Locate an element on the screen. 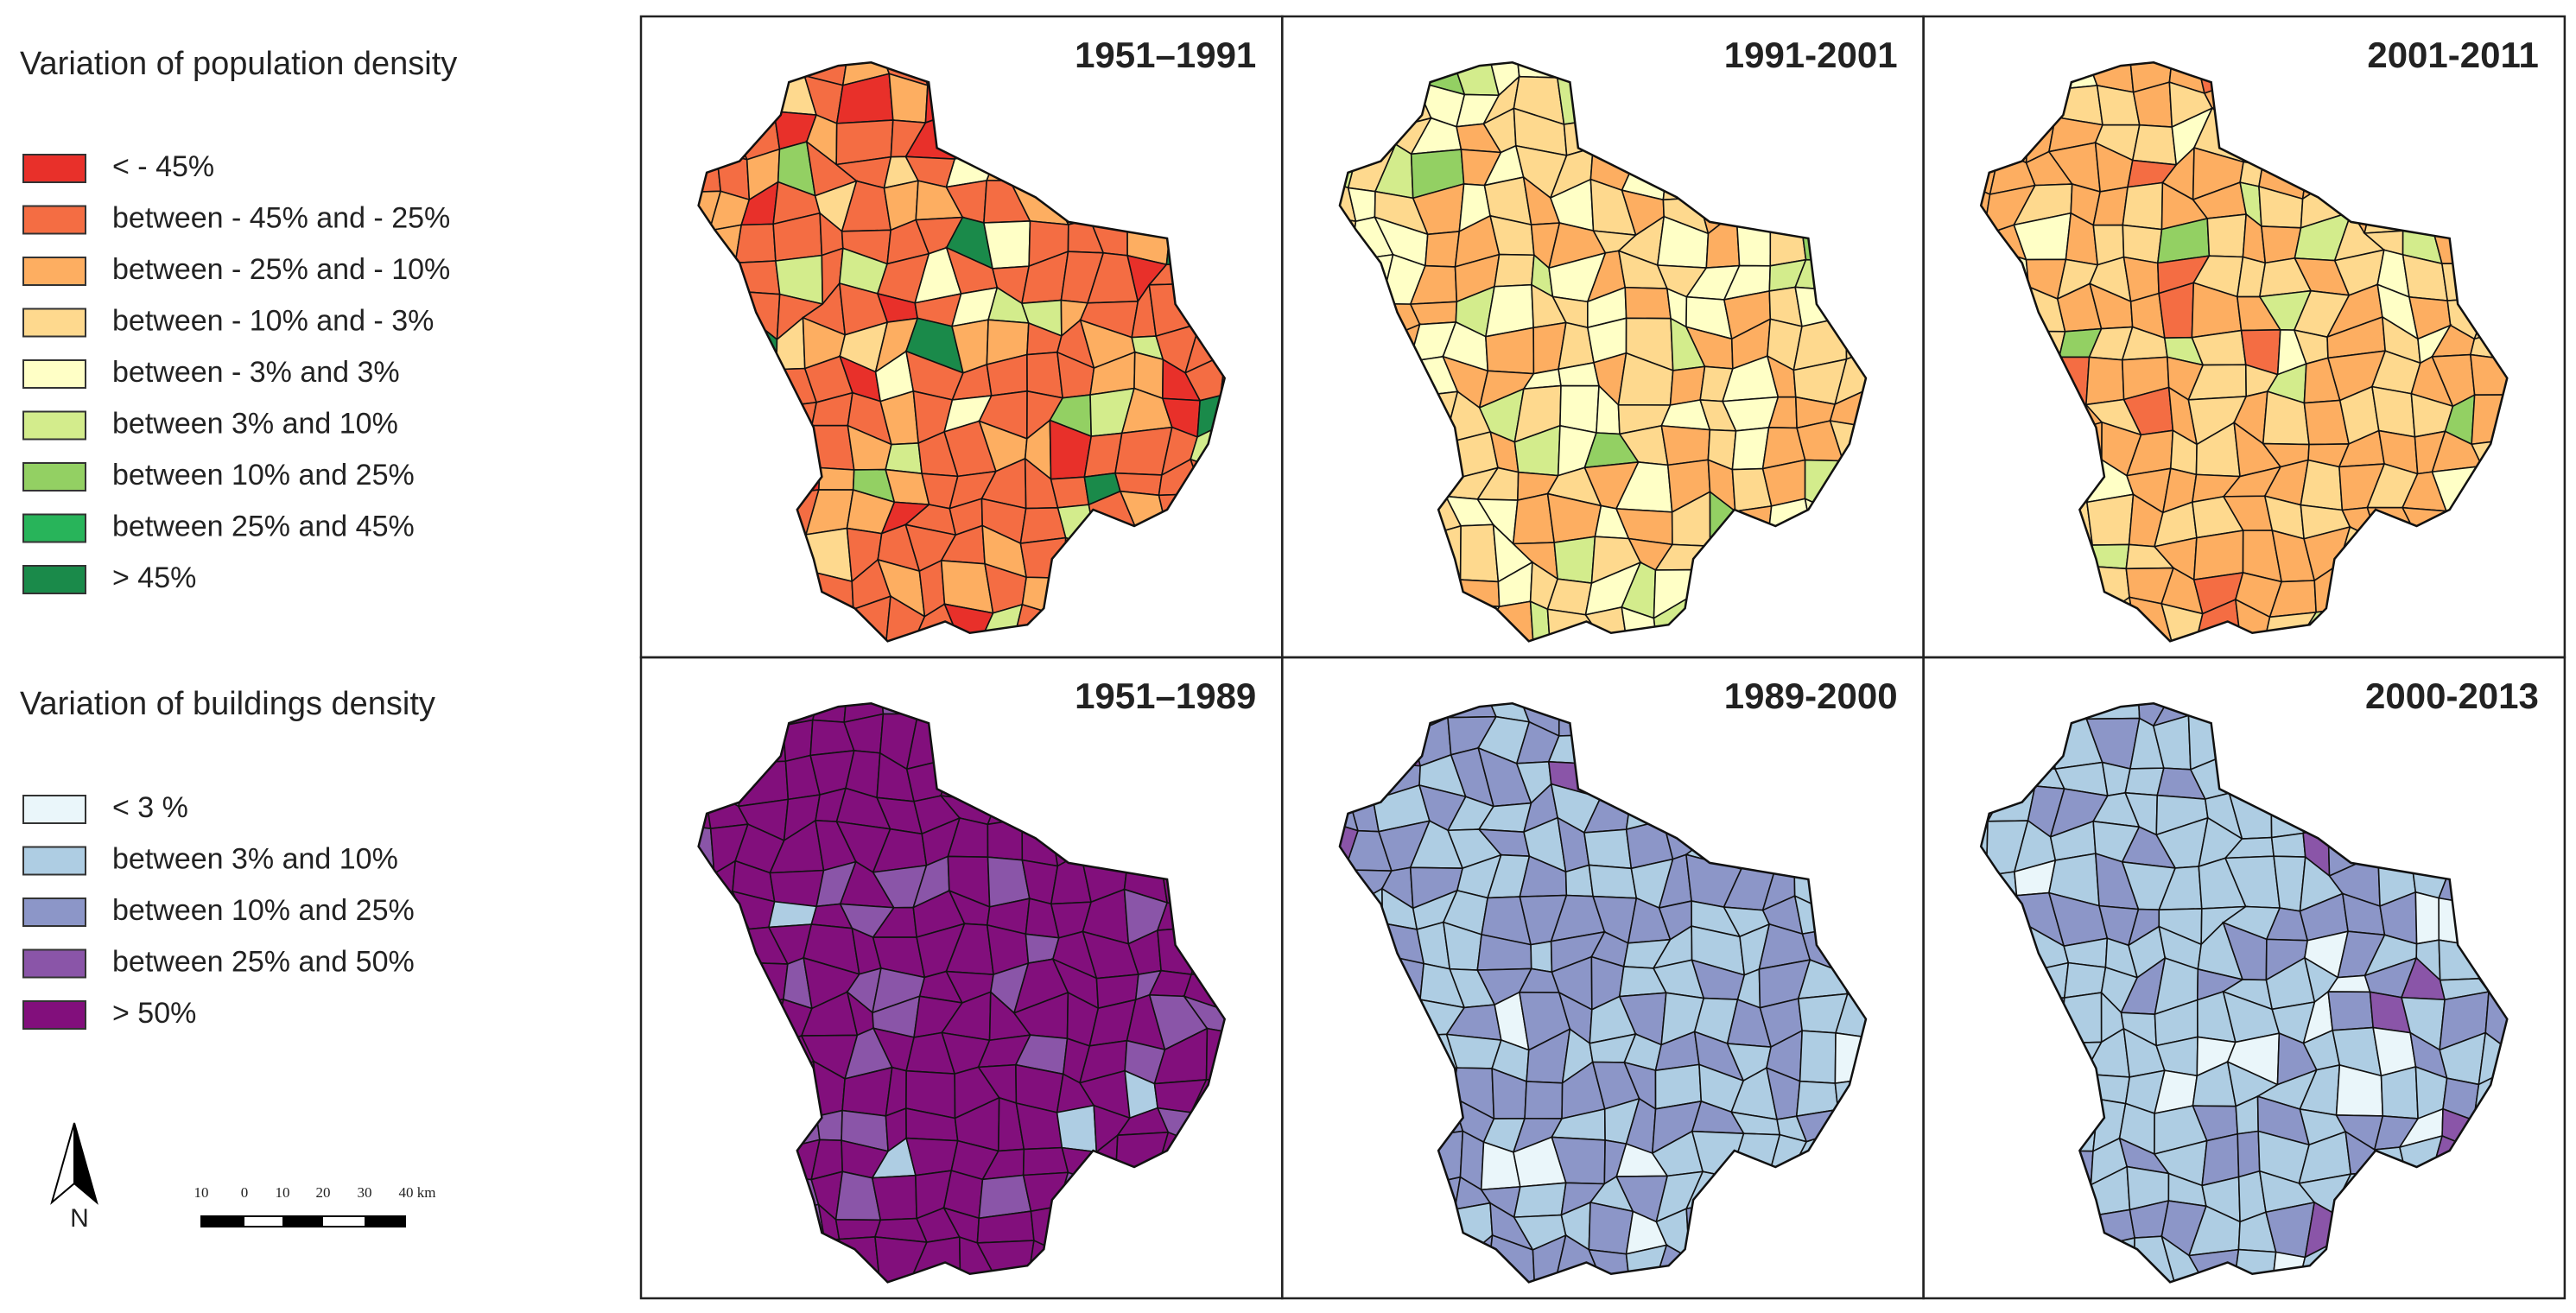  map is located at coordinates (962, 993).